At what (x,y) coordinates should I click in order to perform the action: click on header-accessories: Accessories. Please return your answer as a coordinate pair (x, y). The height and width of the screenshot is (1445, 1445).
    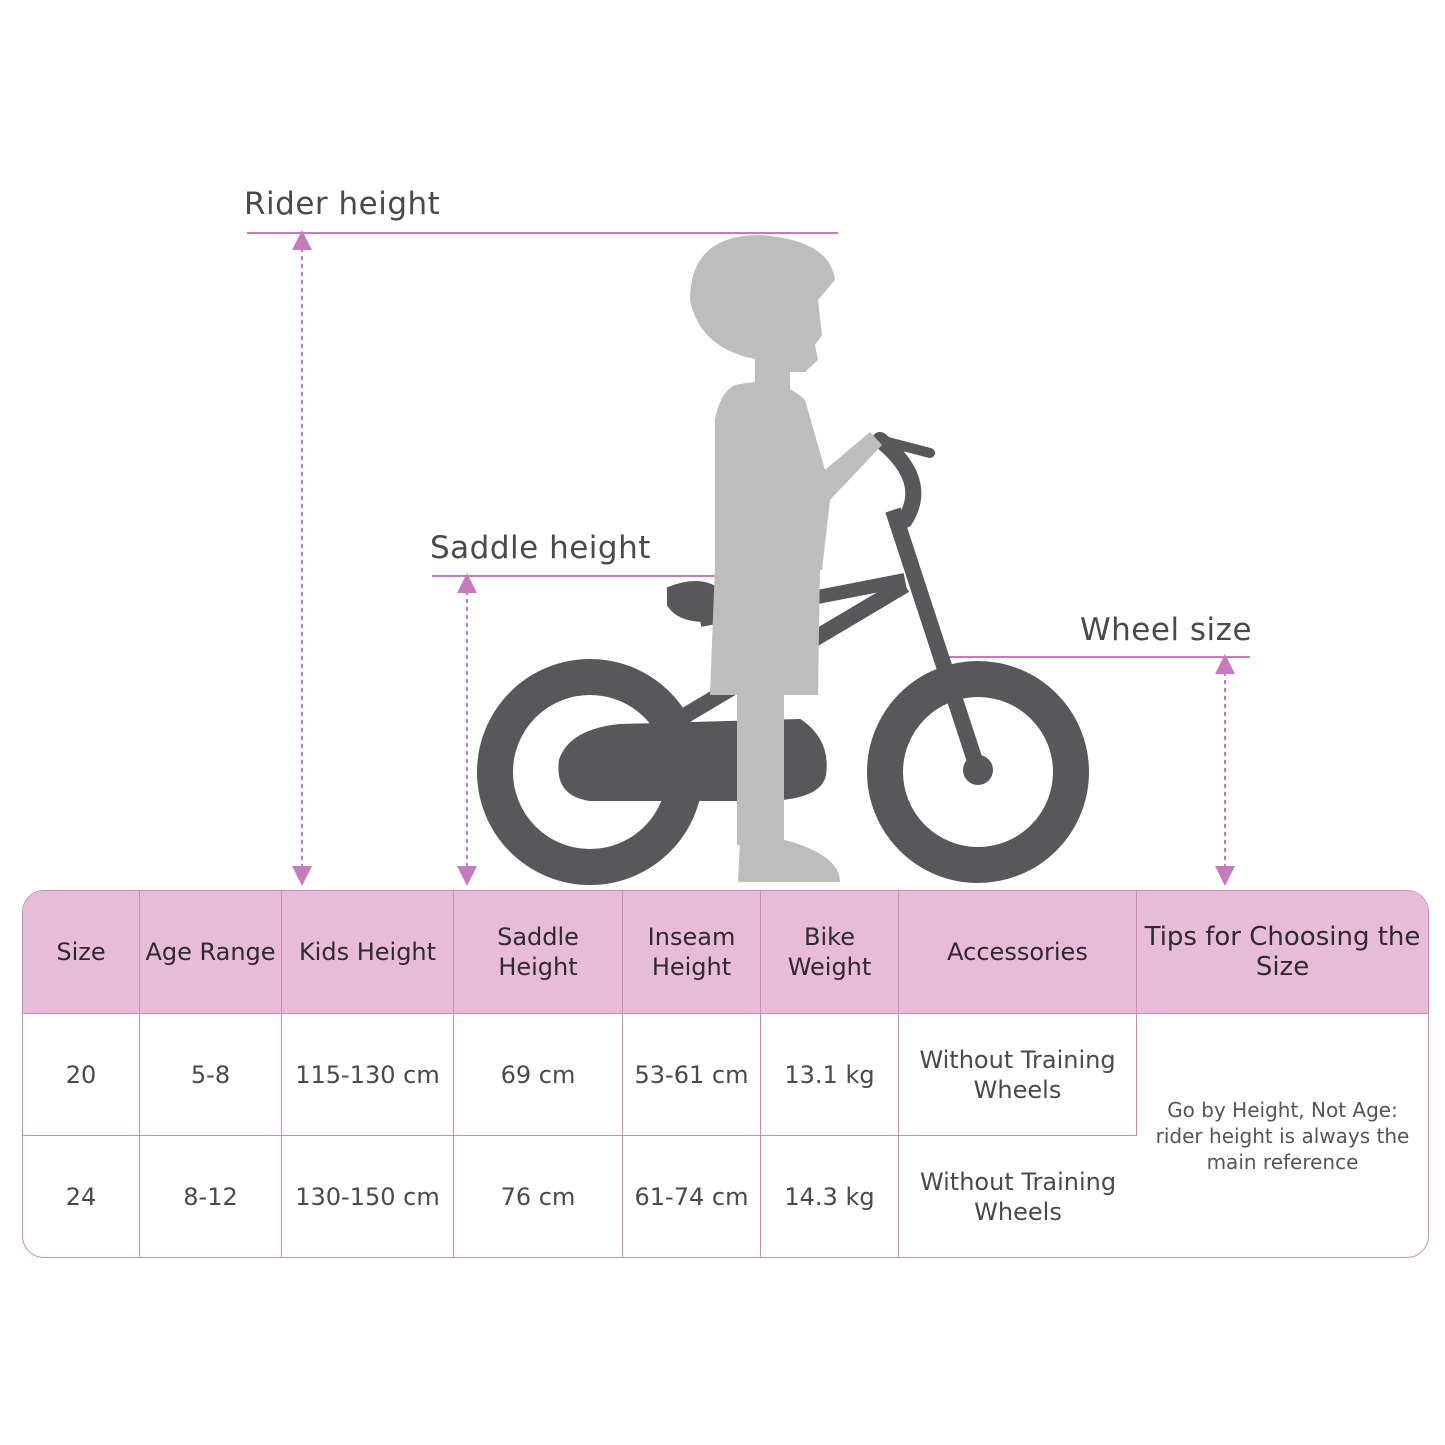
    Looking at the image, I should click on (1018, 952).